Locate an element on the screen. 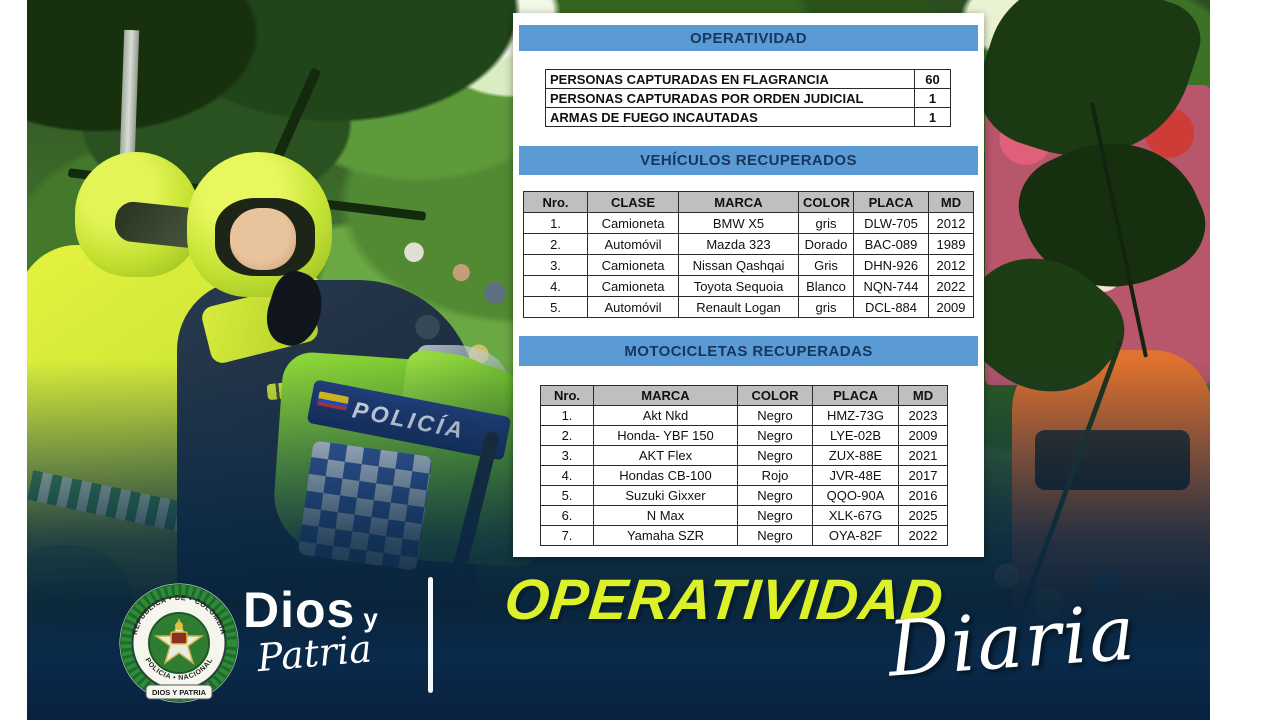  cell: DHN-926 is located at coordinates (891, 265).